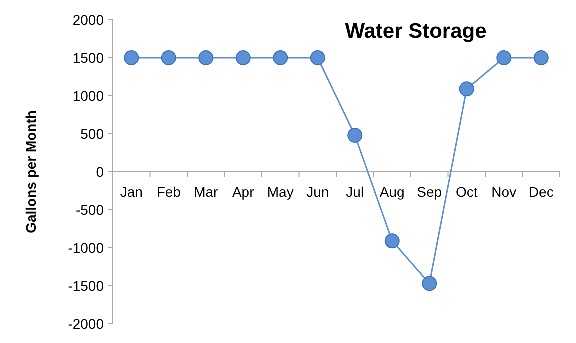  Describe the element at coordinates (31, 172) in the screenshot. I see `y-axis-title: Gallons per Month` at that location.